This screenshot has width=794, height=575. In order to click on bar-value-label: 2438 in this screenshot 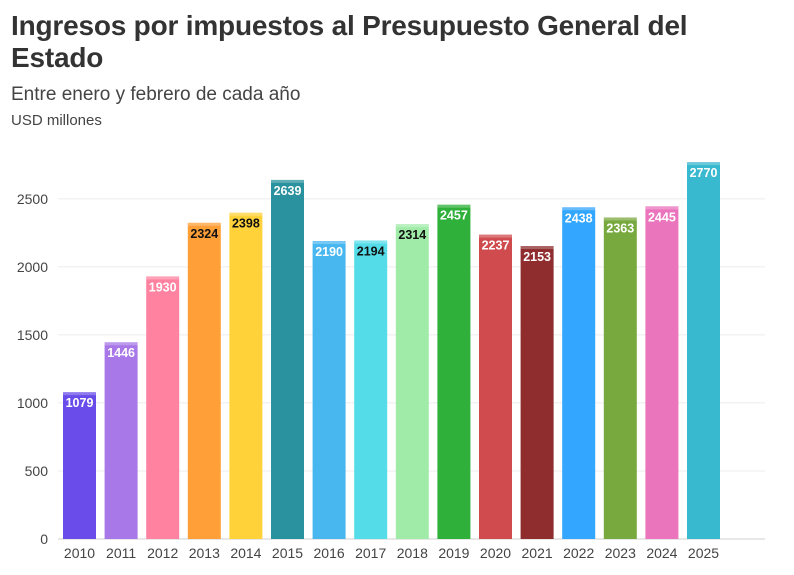, I will do `click(579, 218)`.